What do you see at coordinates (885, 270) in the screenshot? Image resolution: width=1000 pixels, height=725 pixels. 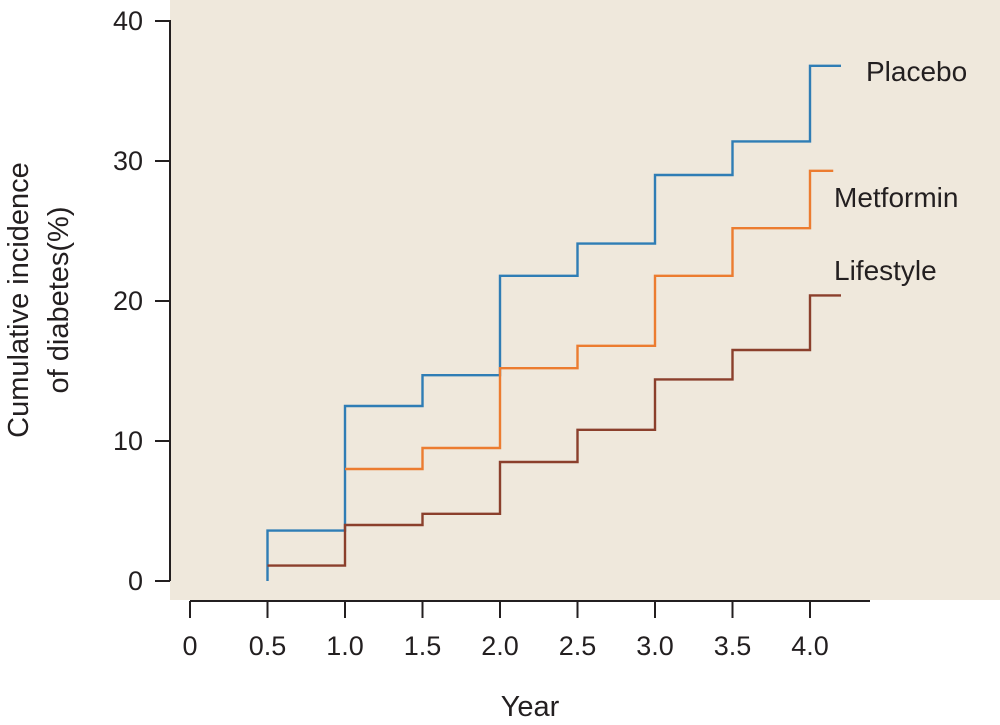 I see `series-label-lifestyle: Lifestyle` at bounding box center [885, 270].